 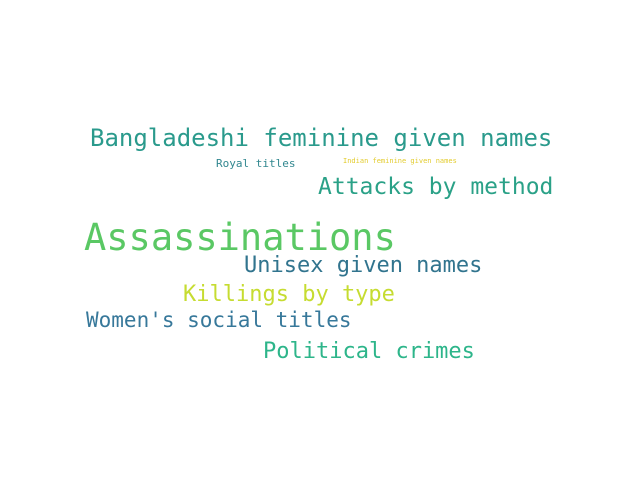 I want to click on word-killings-by-type: Killings by type, so click(x=289, y=294).